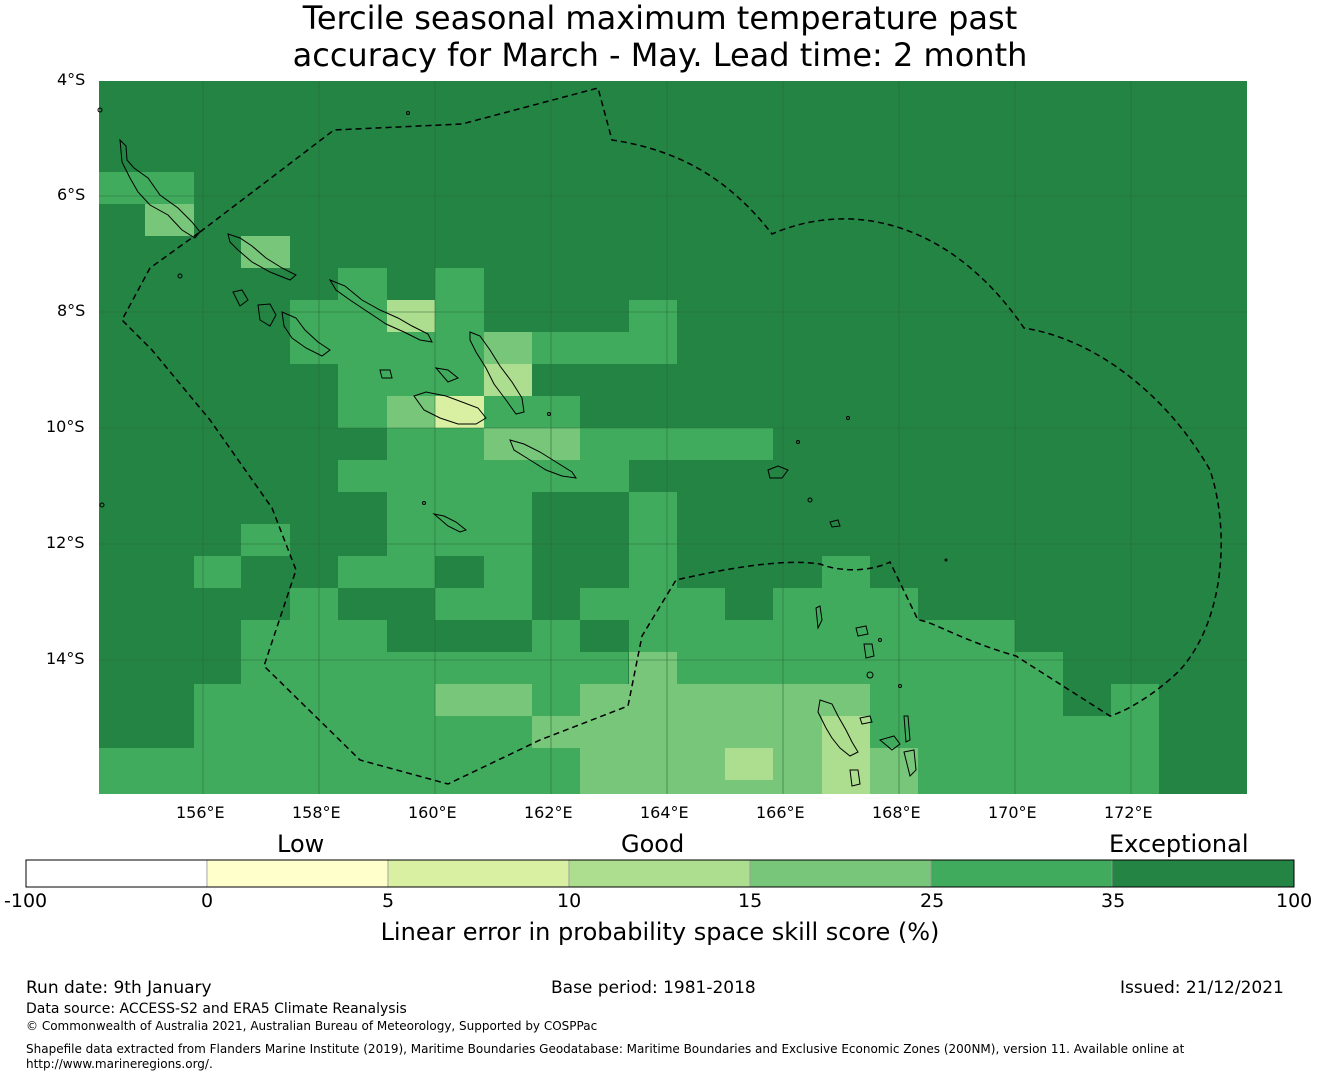  I want to click on island-rennell, so click(450, 523).